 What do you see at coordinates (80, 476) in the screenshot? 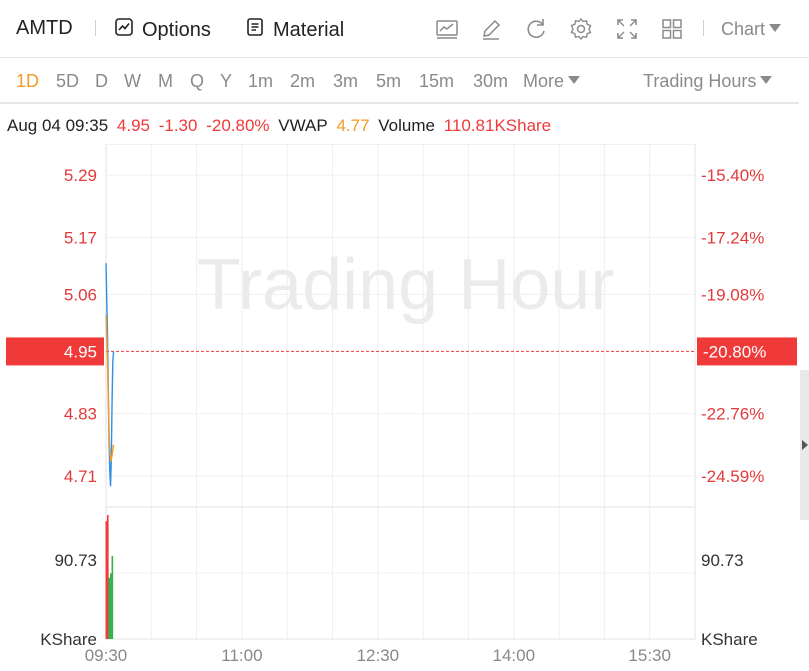
I see `price-tick-label: 4.71` at bounding box center [80, 476].